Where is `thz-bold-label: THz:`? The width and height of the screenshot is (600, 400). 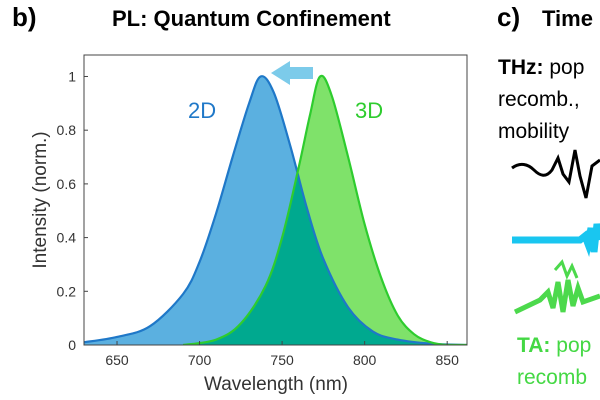
thz-bold-label: THz: is located at coordinates (521, 67).